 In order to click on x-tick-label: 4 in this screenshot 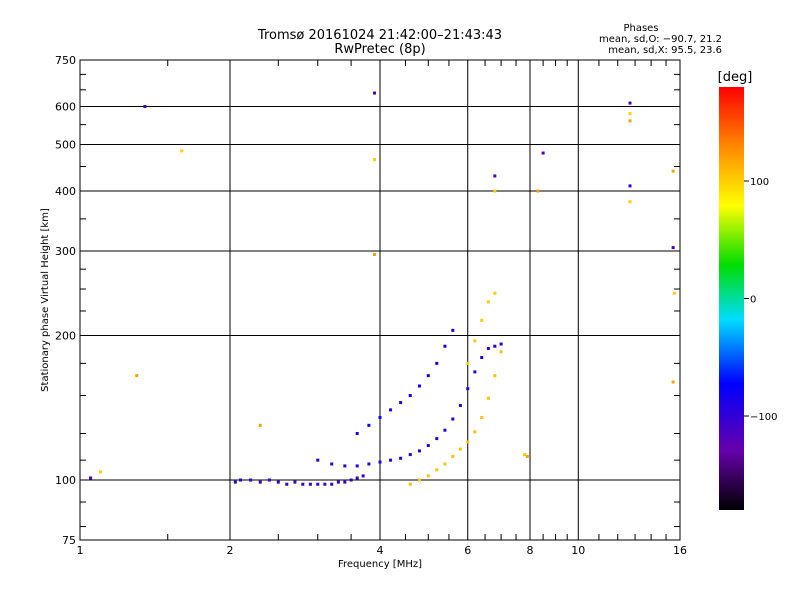, I will do `click(380, 550)`.